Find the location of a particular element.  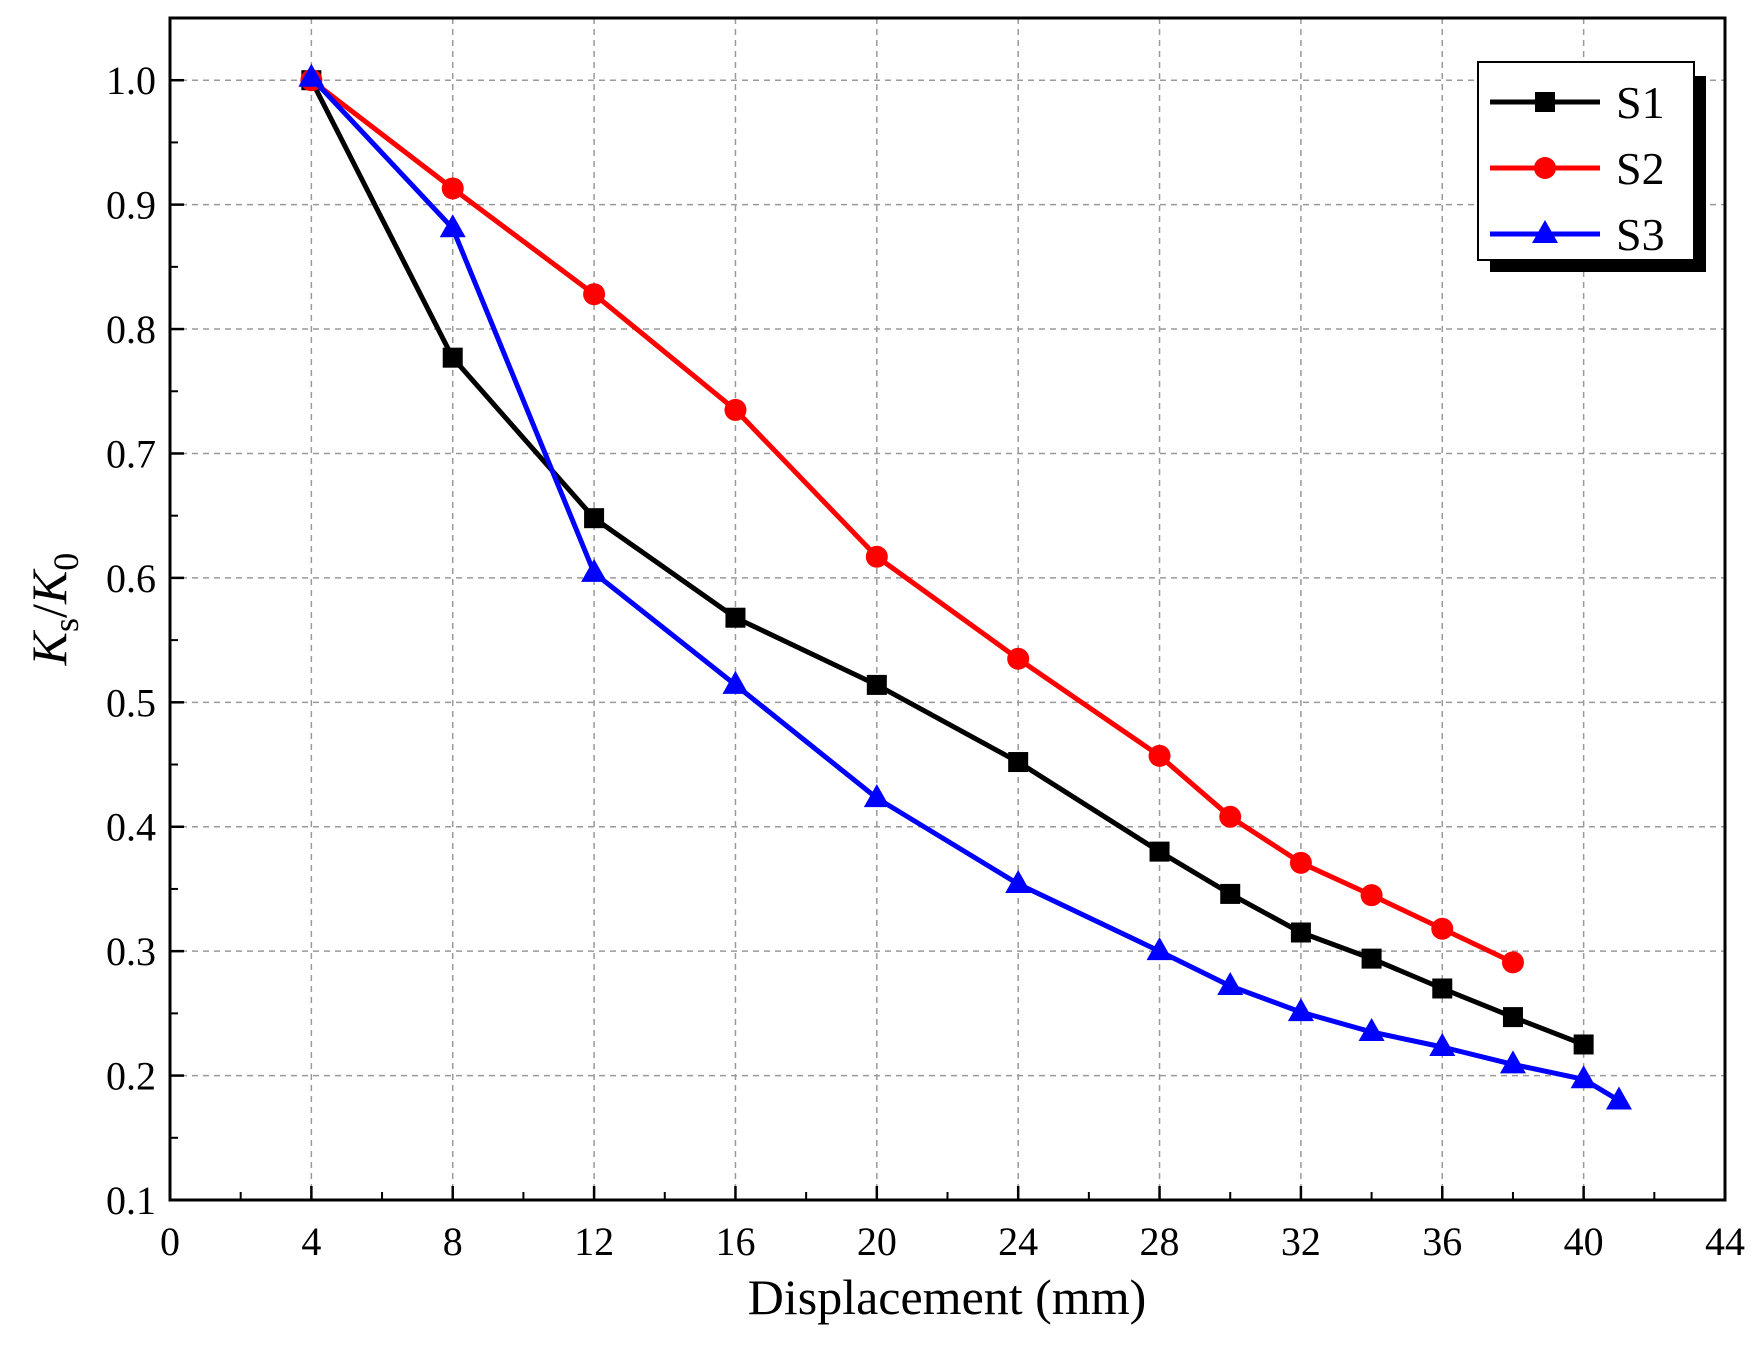

x-tick-label: 12 is located at coordinates (594, 1241).